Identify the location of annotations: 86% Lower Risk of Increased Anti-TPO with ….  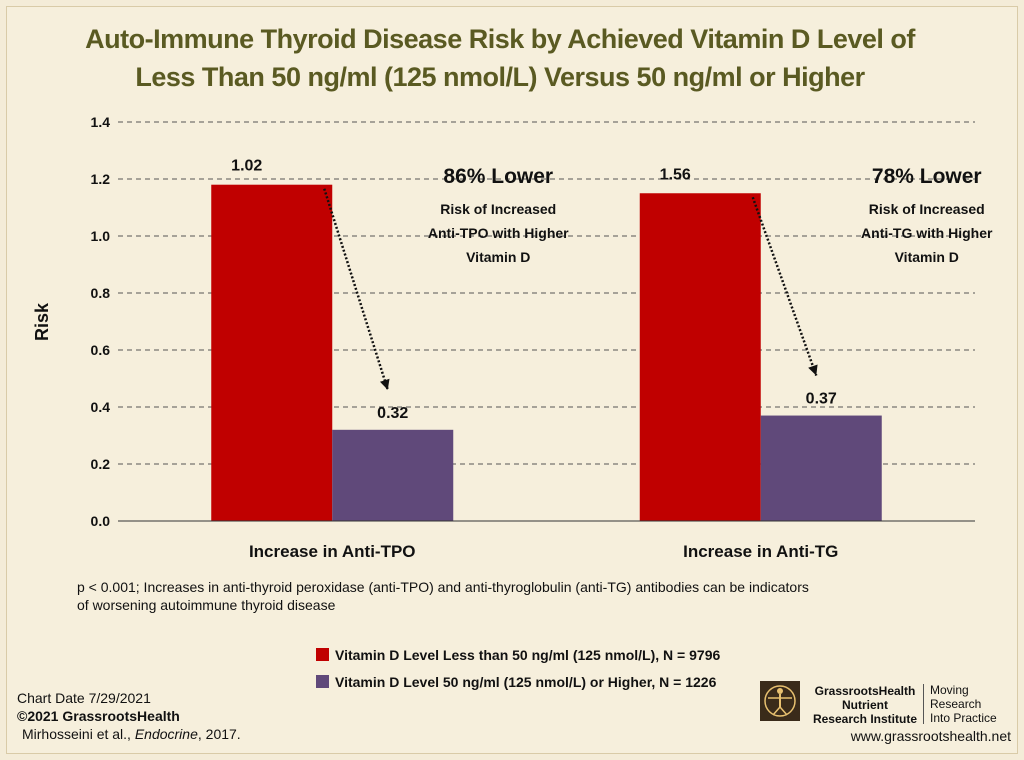
(710, 215).